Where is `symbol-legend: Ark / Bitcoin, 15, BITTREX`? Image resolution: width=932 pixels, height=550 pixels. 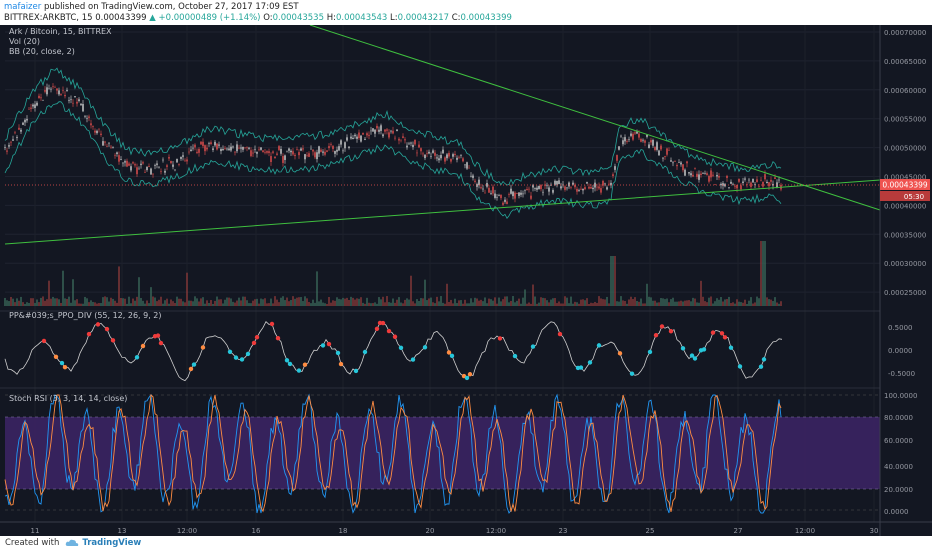
symbol-legend: Ark / Bitcoin, 15, BITTREX is located at coordinates (60, 31).